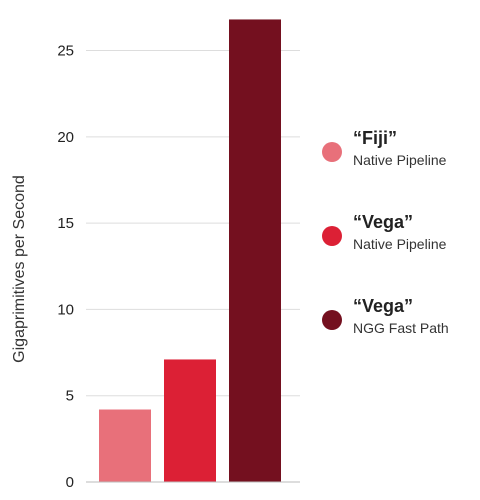 The image size is (480, 500). What do you see at coordinates (375, 138) in the screenshot?
I see `legend-title: “Fiji”` at bounding box center [375, 138].